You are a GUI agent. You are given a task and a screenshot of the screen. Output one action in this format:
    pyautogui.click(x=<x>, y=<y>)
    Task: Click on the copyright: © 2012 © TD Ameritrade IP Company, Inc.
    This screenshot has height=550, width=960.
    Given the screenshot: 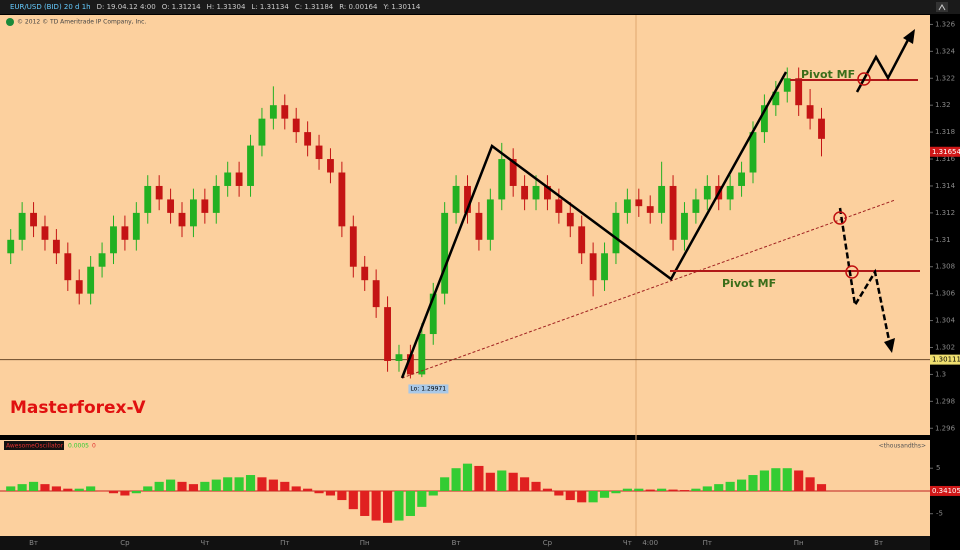 What is the action you would take?
    pyautogui.click(x=81, y=22)
    